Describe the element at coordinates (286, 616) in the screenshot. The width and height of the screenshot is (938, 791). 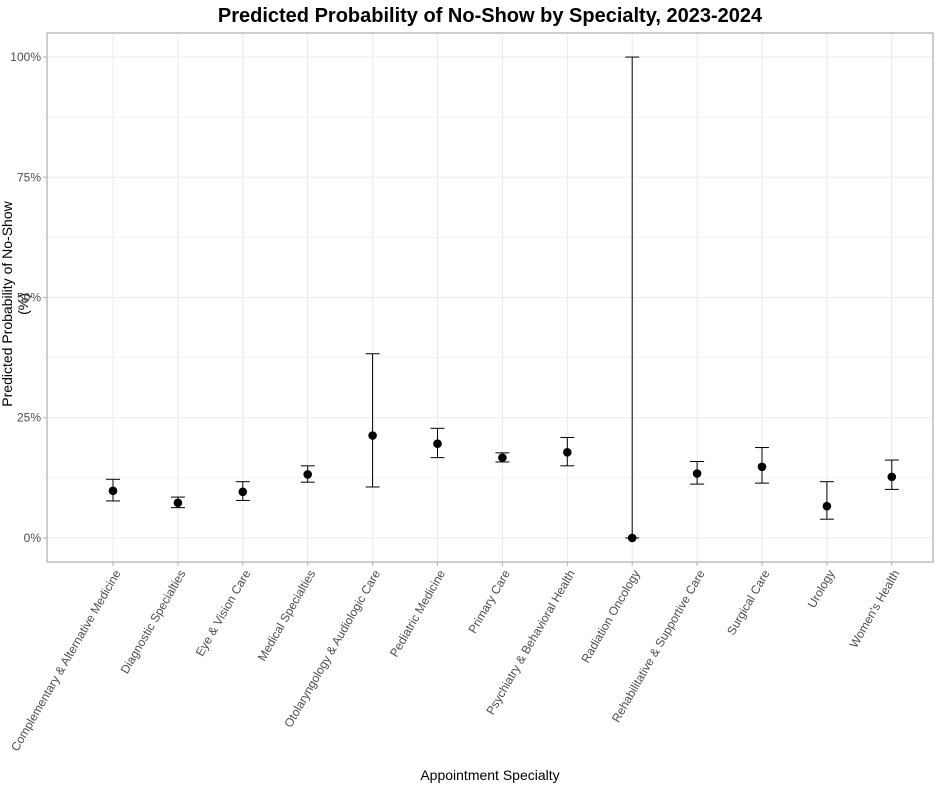
I see `x-tick-label: Medical Specialties` at that location.